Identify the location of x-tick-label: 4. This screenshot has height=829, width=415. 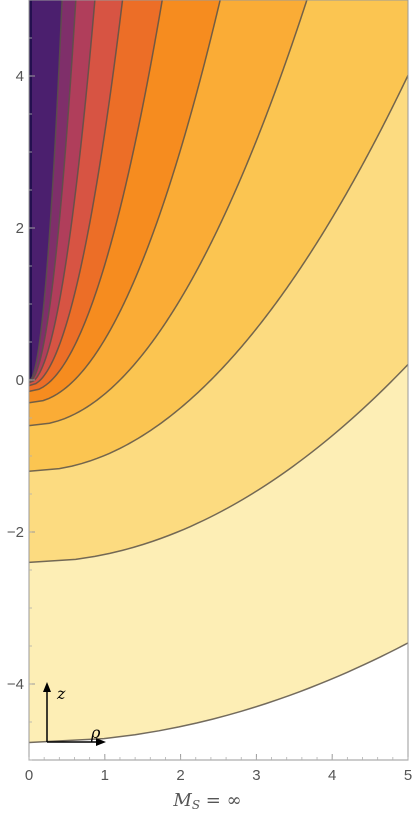
(332, 775).